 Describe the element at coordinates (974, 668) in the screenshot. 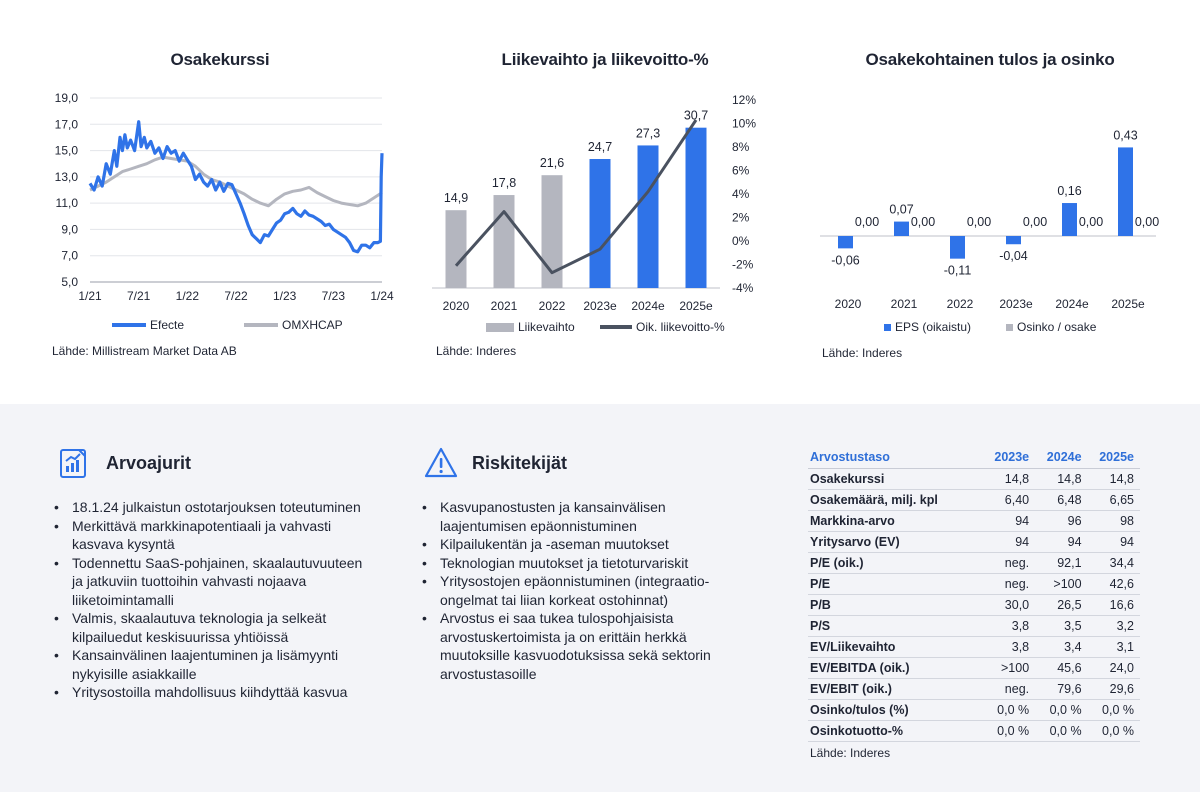

I see `table-row: EV/EBITDA (oik.) >100 45,6 24,0` at that location.